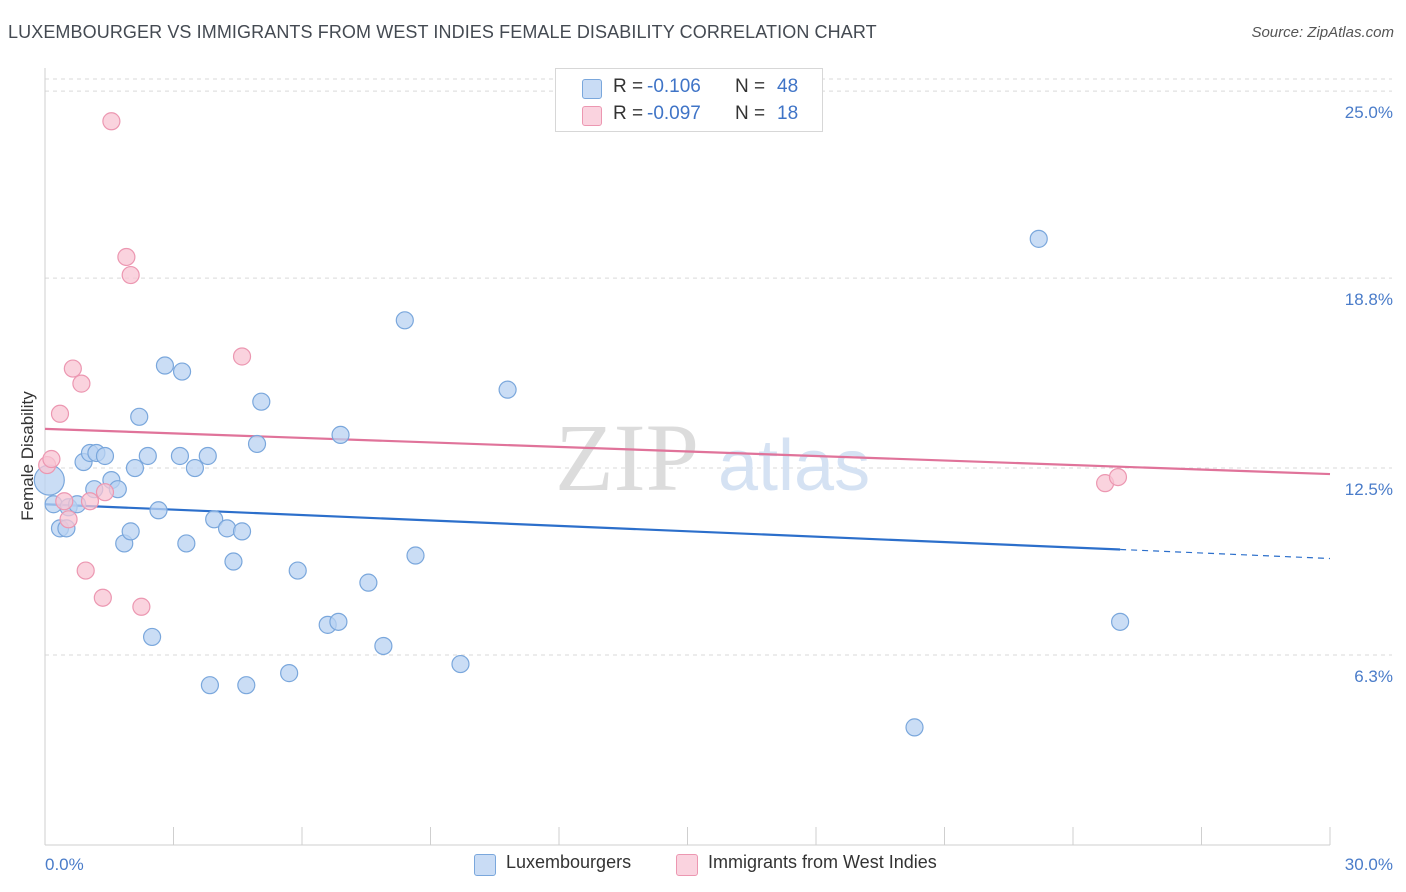 The width and height of the screenshot is (1406, 892). Describe the element at coordinates (788, 113) in the screenshot. I see `legend-n-value: 18` at that location.